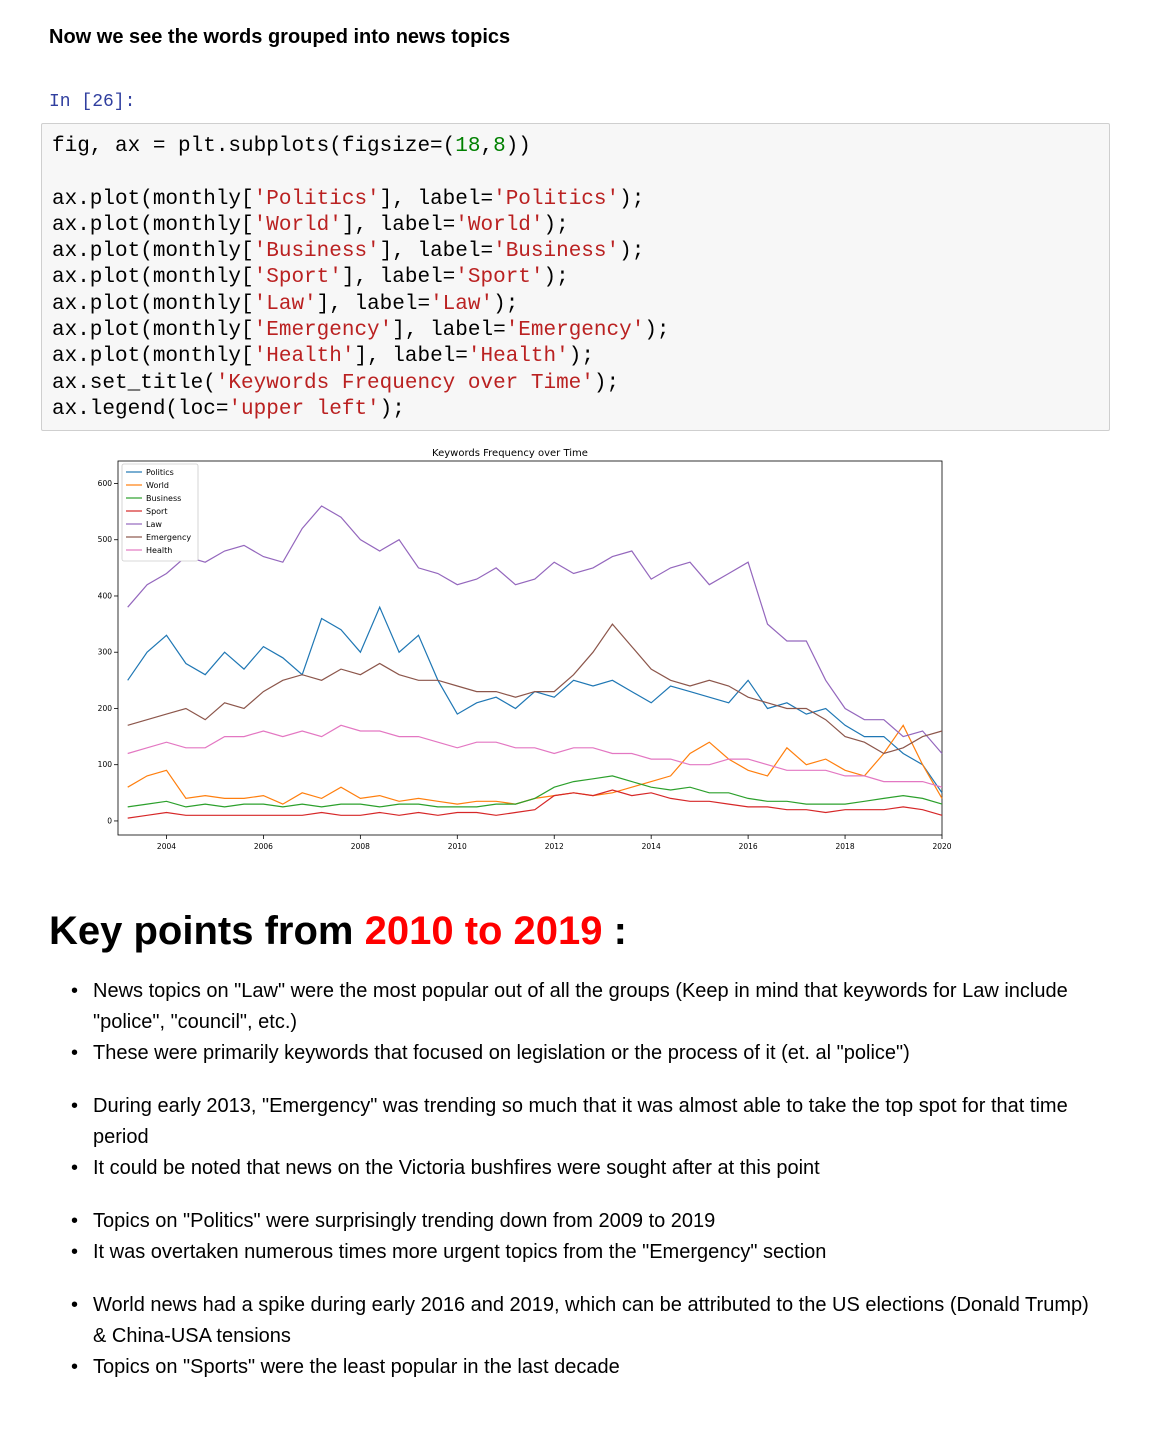 The width and height of the screenshot is (1154, 1444). Describe the element at coordinates (614, 931) in the screenshot. I see `key-points-heading-suffix: :` at that location.